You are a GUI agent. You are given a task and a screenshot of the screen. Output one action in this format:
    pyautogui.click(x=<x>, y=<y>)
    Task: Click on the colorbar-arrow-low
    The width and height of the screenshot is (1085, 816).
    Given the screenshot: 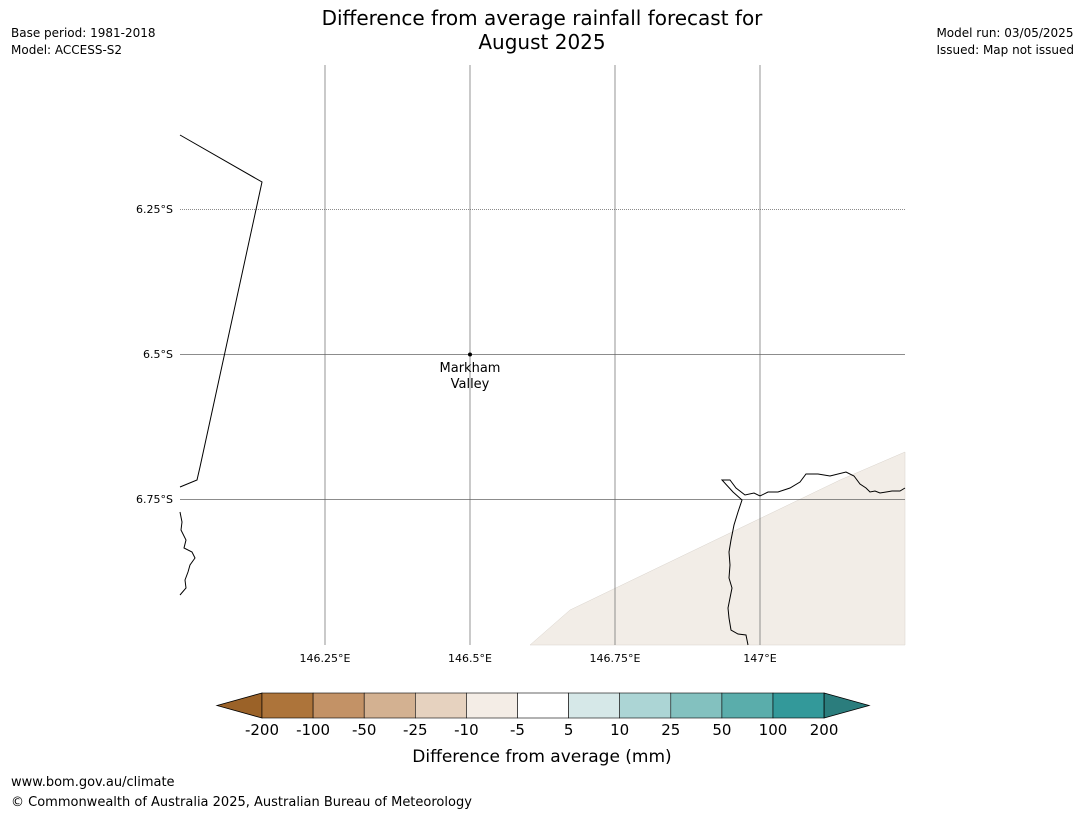 What is the action you would take?
    pyautogui.click(x=239, y=705)
    